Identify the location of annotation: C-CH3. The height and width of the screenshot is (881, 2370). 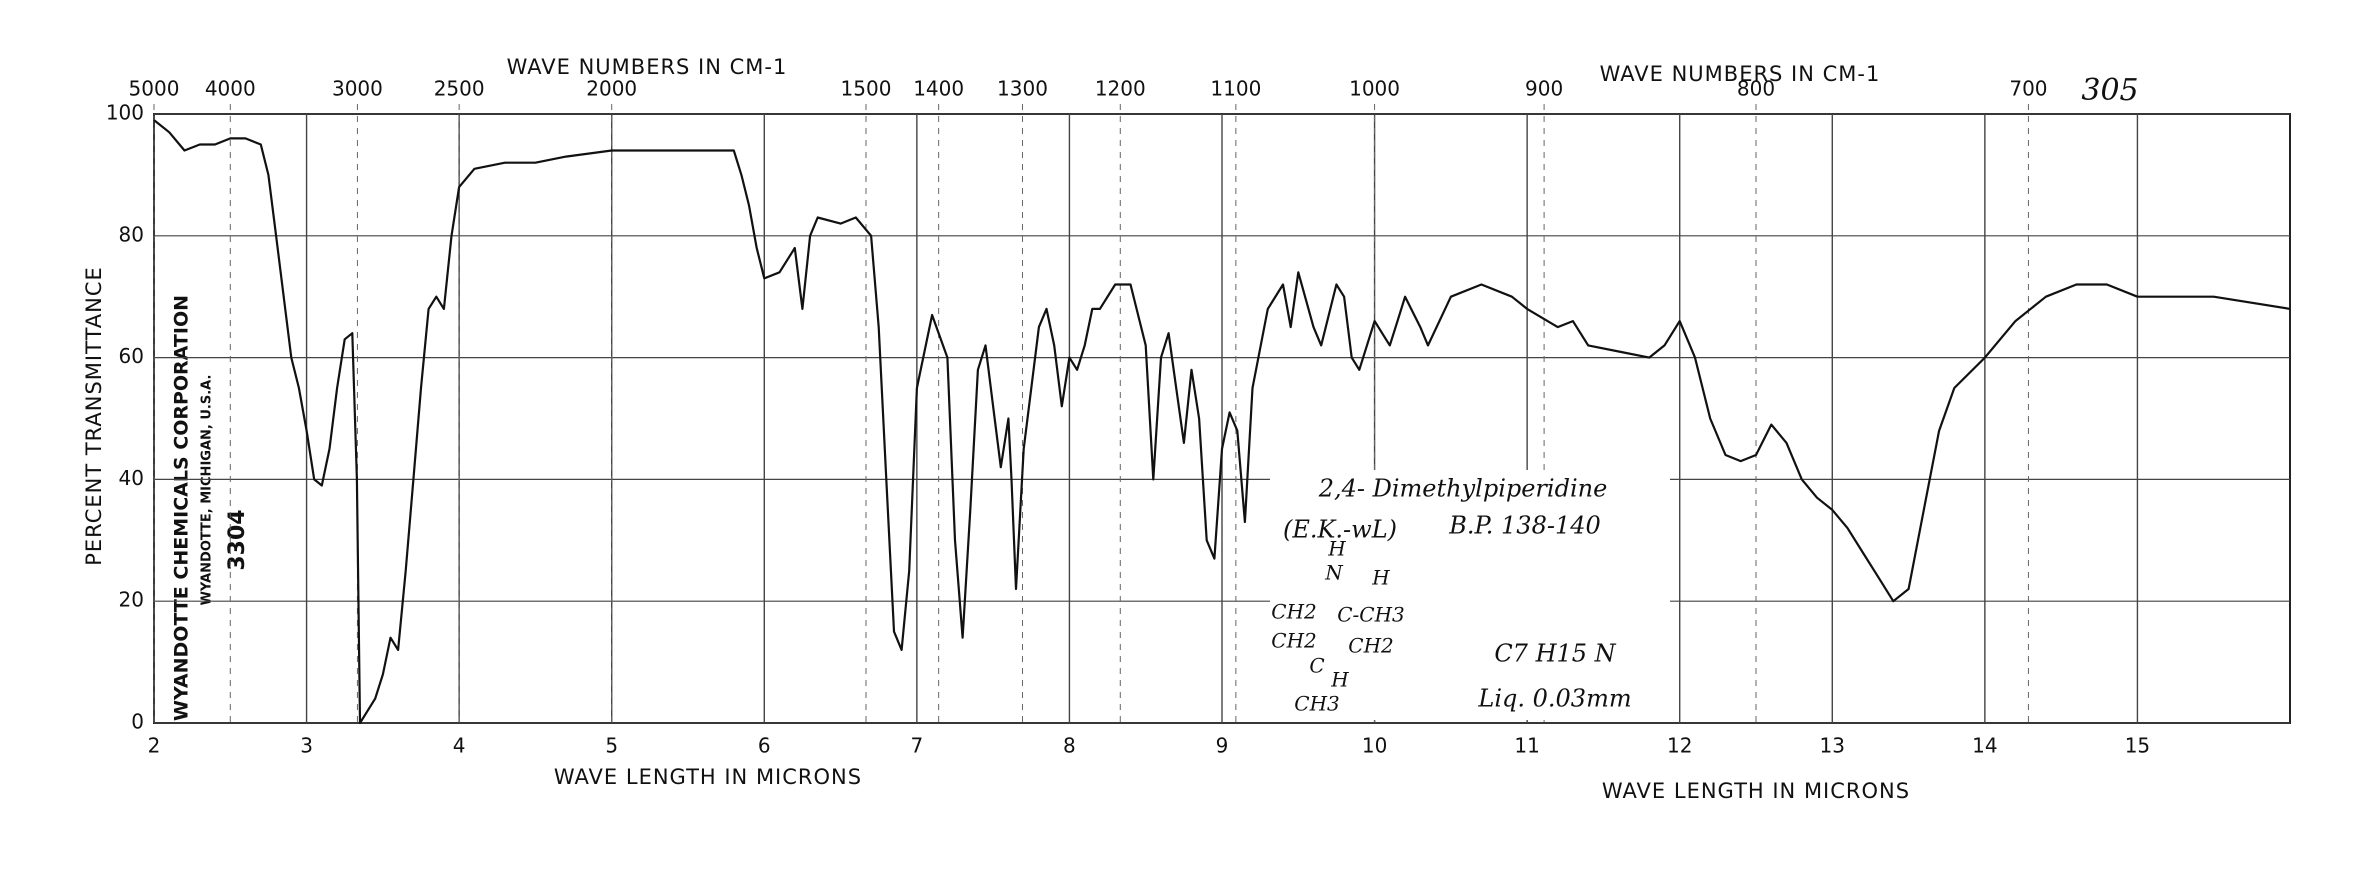
(1371, 615).